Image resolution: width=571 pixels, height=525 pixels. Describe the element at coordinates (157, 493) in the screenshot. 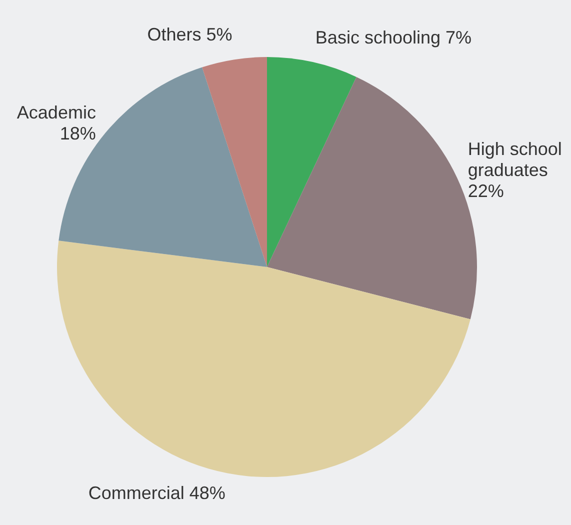

I see `slice-label: Commercial 48%` at that location.